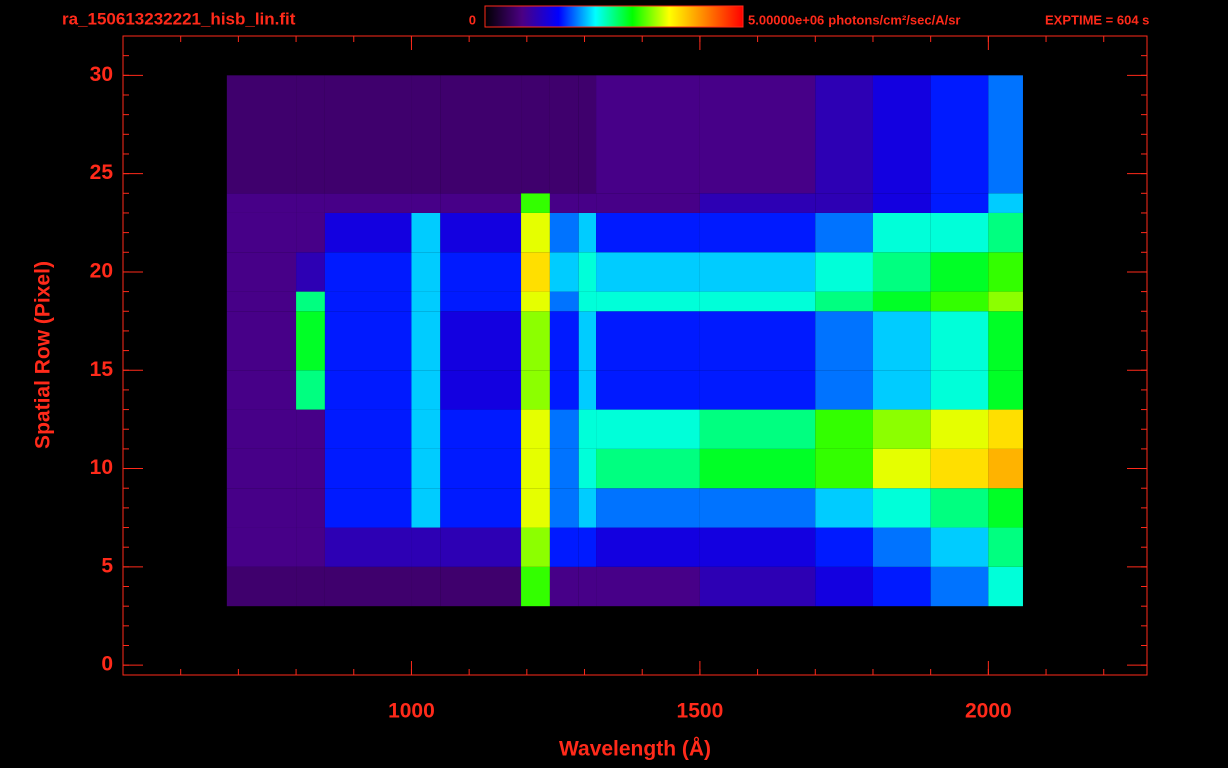 The width and height of the screenshot is (1228, 768). I want to click on colorbar, so click(614, 16).